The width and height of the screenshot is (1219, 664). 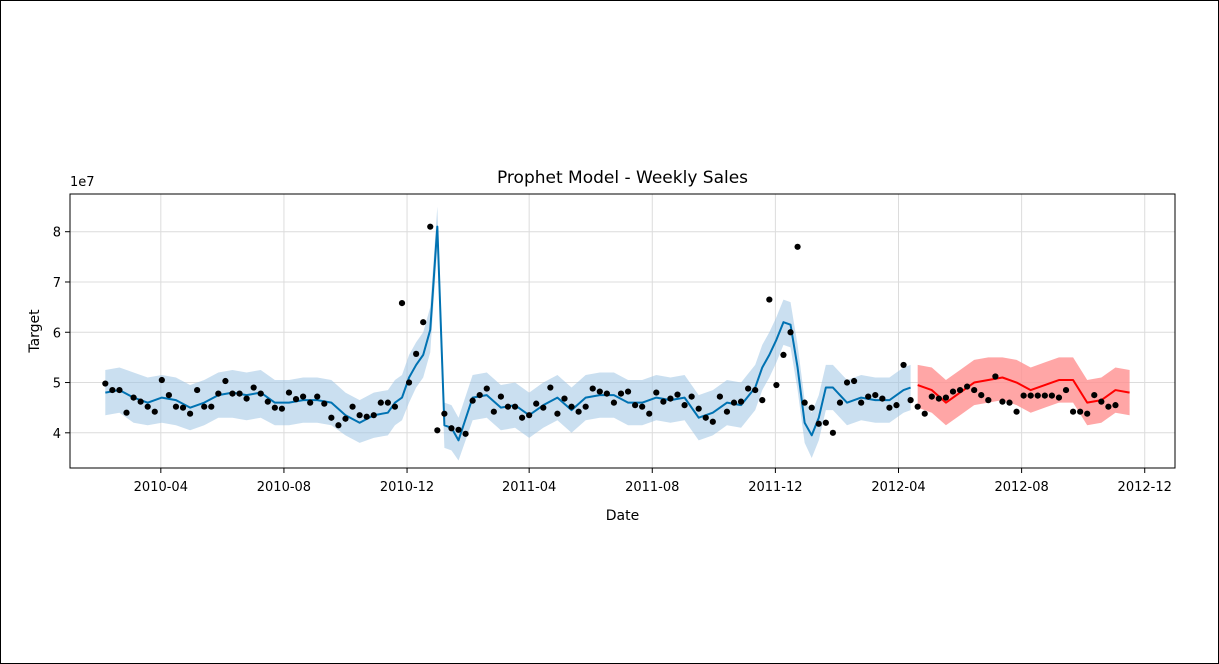 I want to click on y-tick-label: 5, so click(x=57, y=384).